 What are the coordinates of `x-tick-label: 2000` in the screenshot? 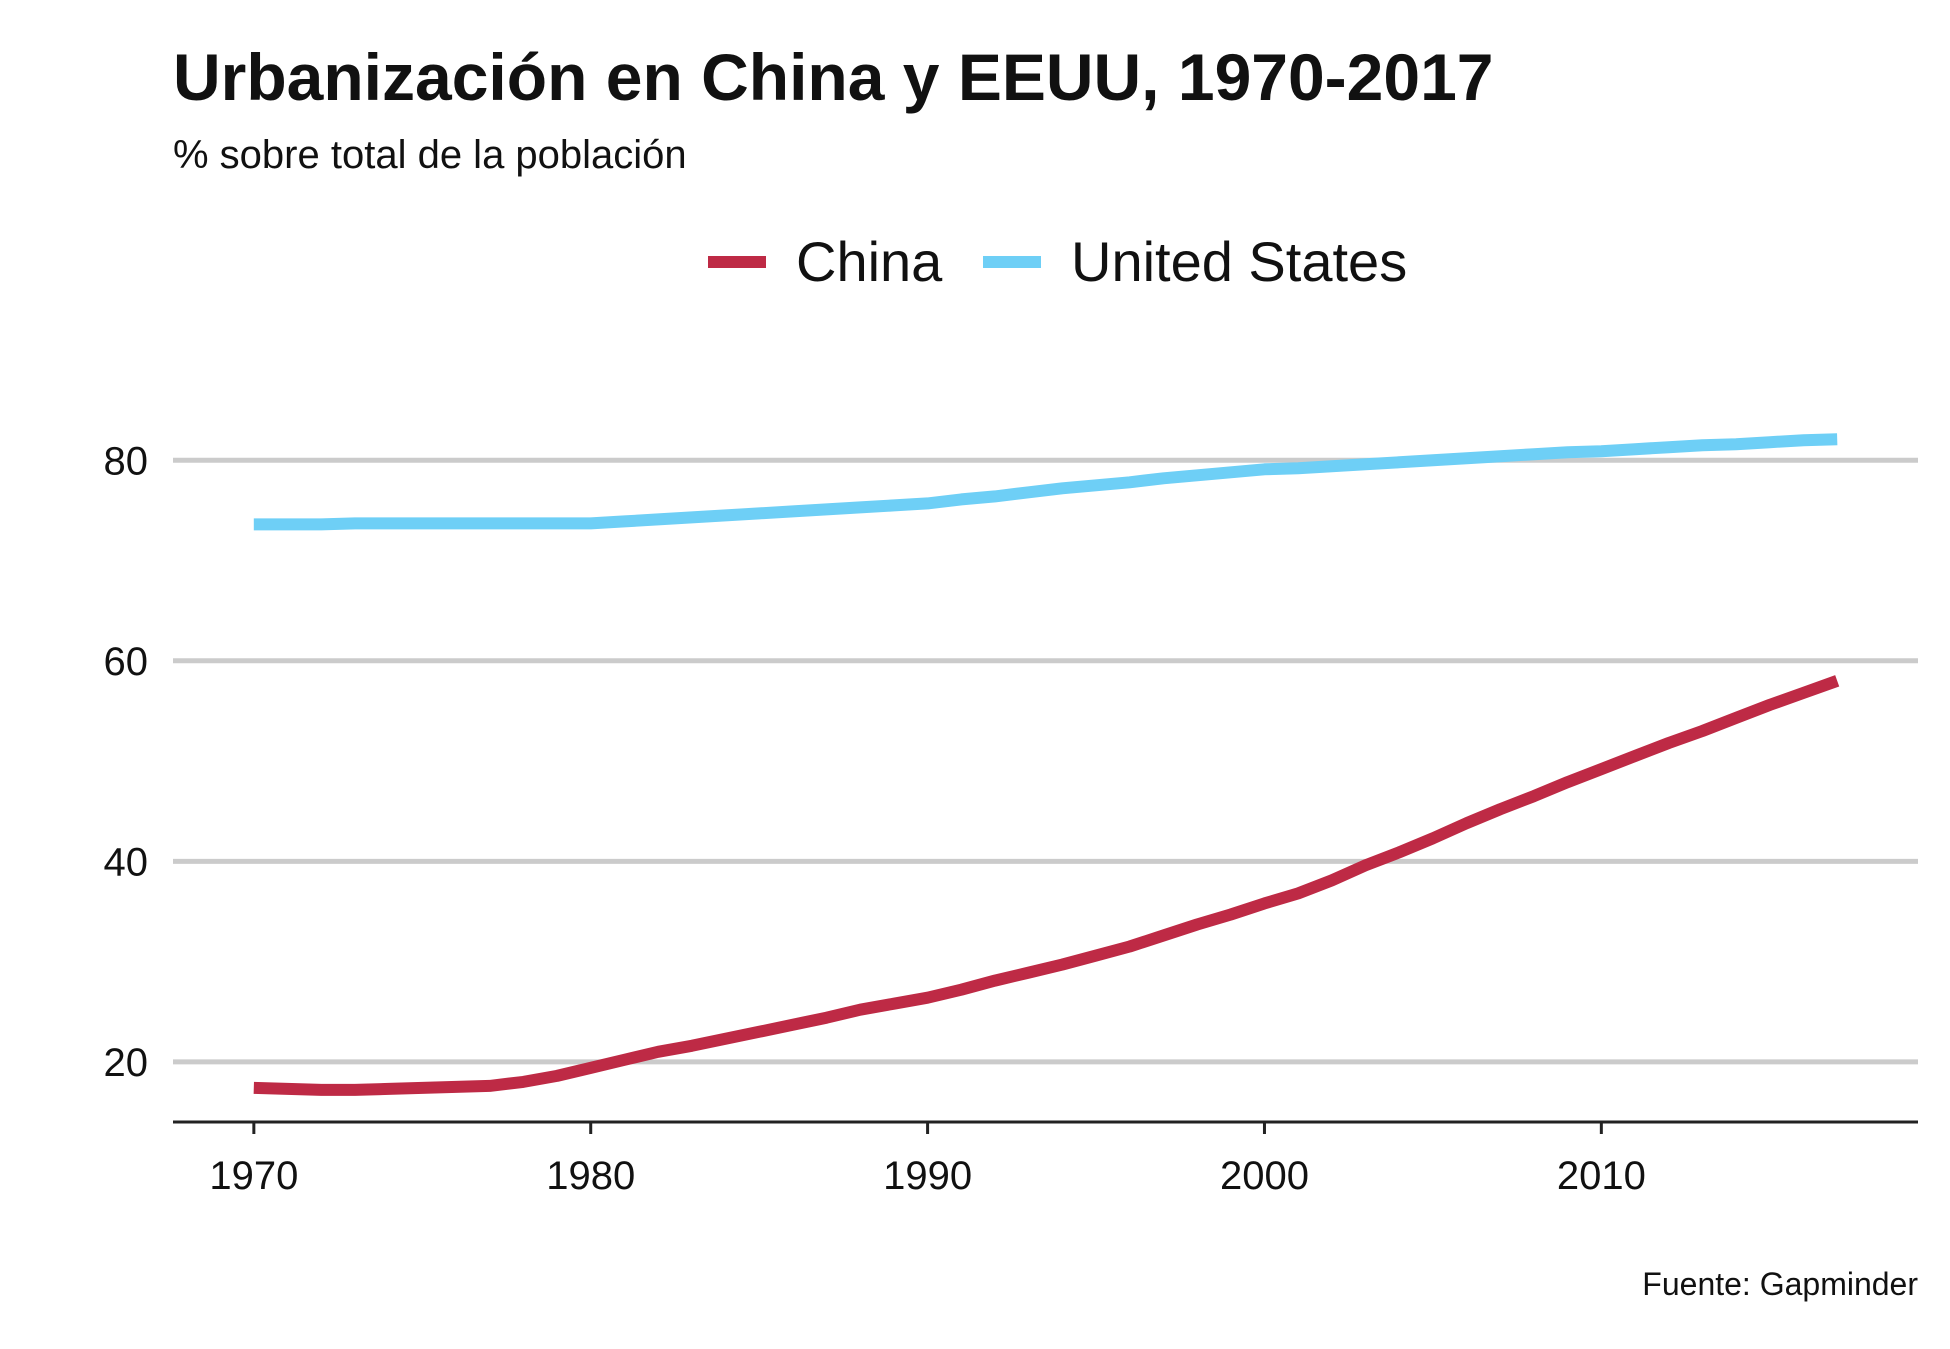 It's located at (1264, 1176).